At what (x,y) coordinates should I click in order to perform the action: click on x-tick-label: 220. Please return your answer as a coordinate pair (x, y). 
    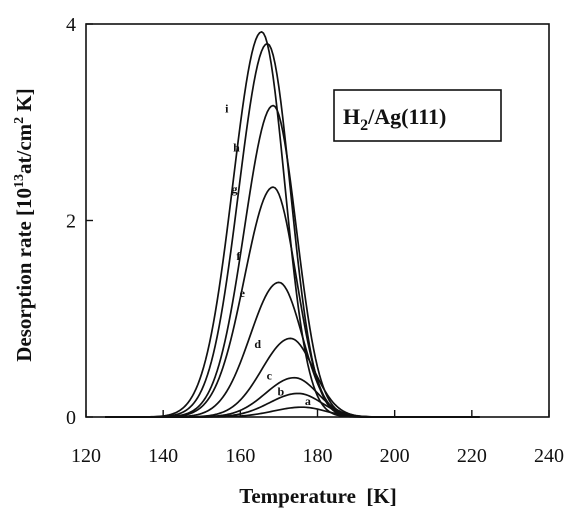
    Looking at the image, I should click on (472, 456).